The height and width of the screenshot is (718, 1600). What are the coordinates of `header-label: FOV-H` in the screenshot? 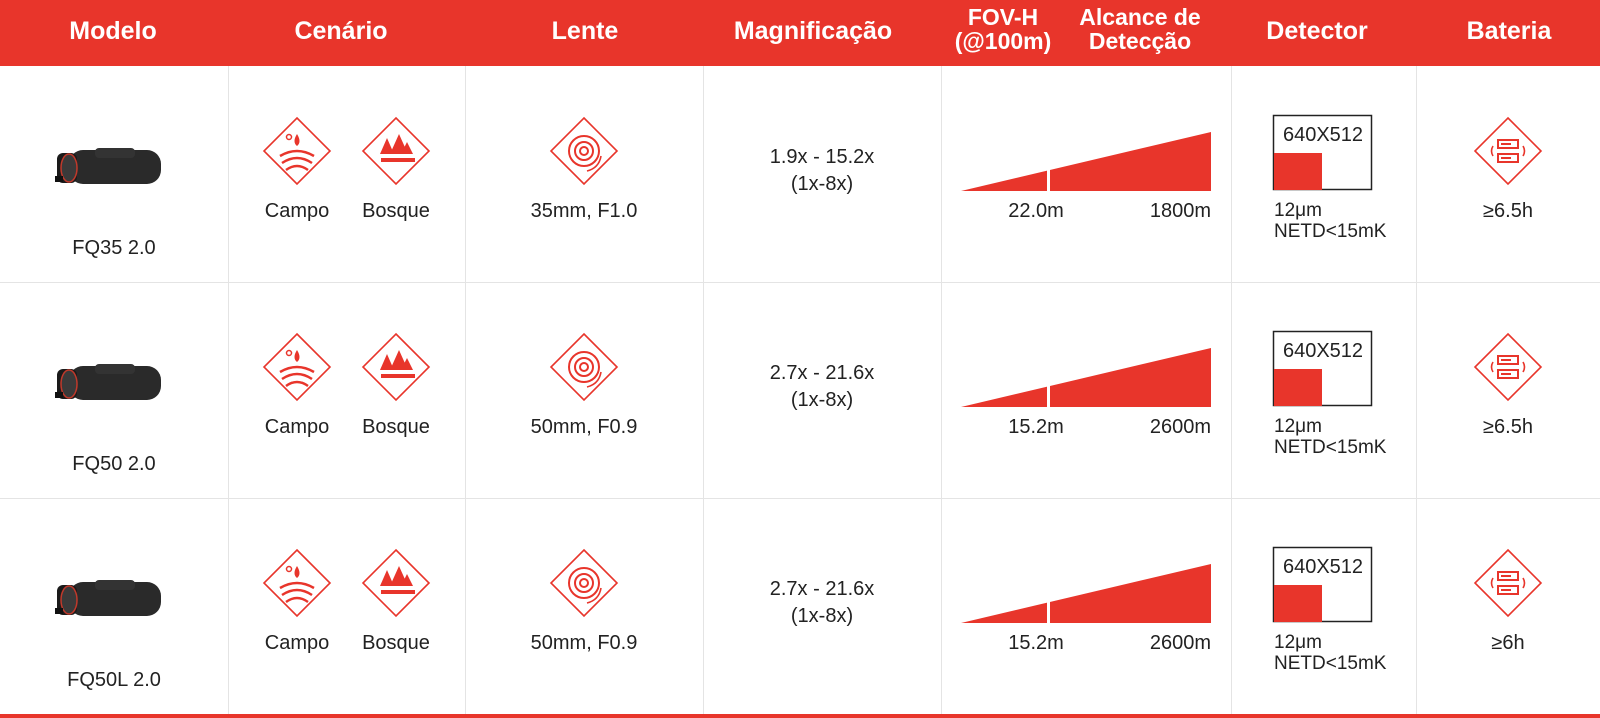 It's located at (1003, 17).